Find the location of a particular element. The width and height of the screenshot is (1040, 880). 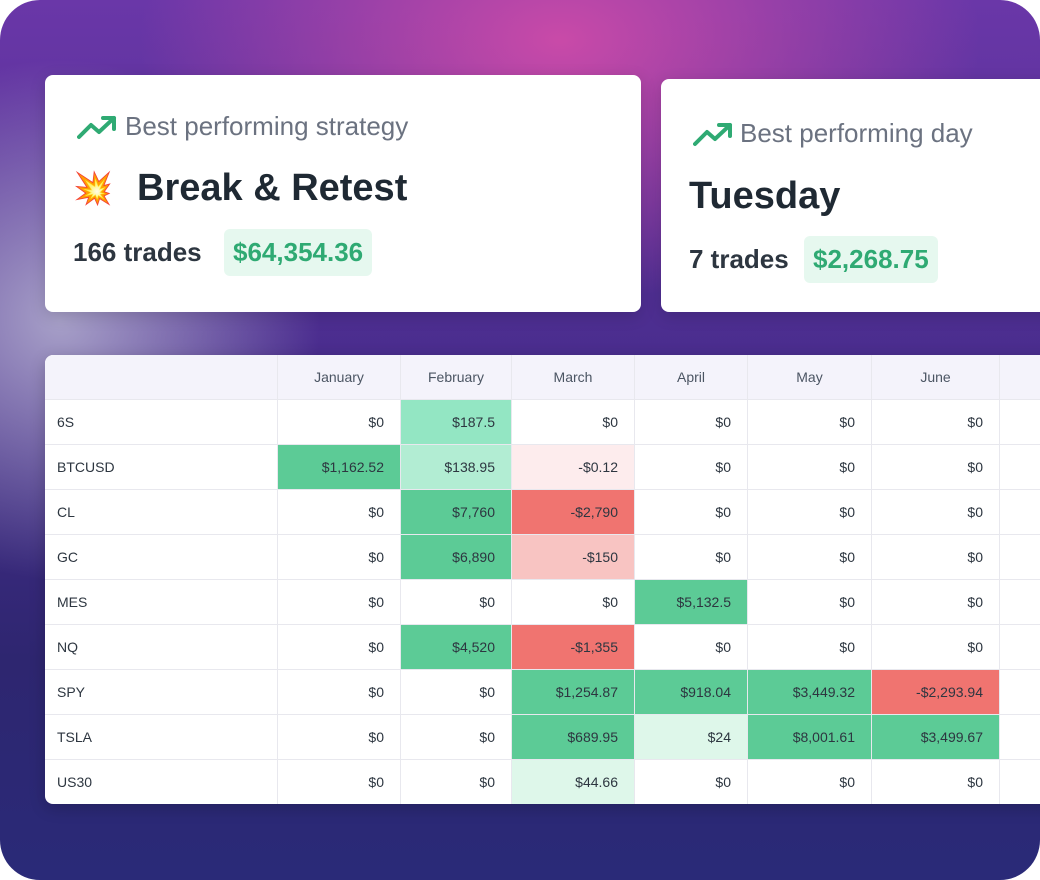

value-cell: -$2,293.94 is located at coordinates (936, 692).